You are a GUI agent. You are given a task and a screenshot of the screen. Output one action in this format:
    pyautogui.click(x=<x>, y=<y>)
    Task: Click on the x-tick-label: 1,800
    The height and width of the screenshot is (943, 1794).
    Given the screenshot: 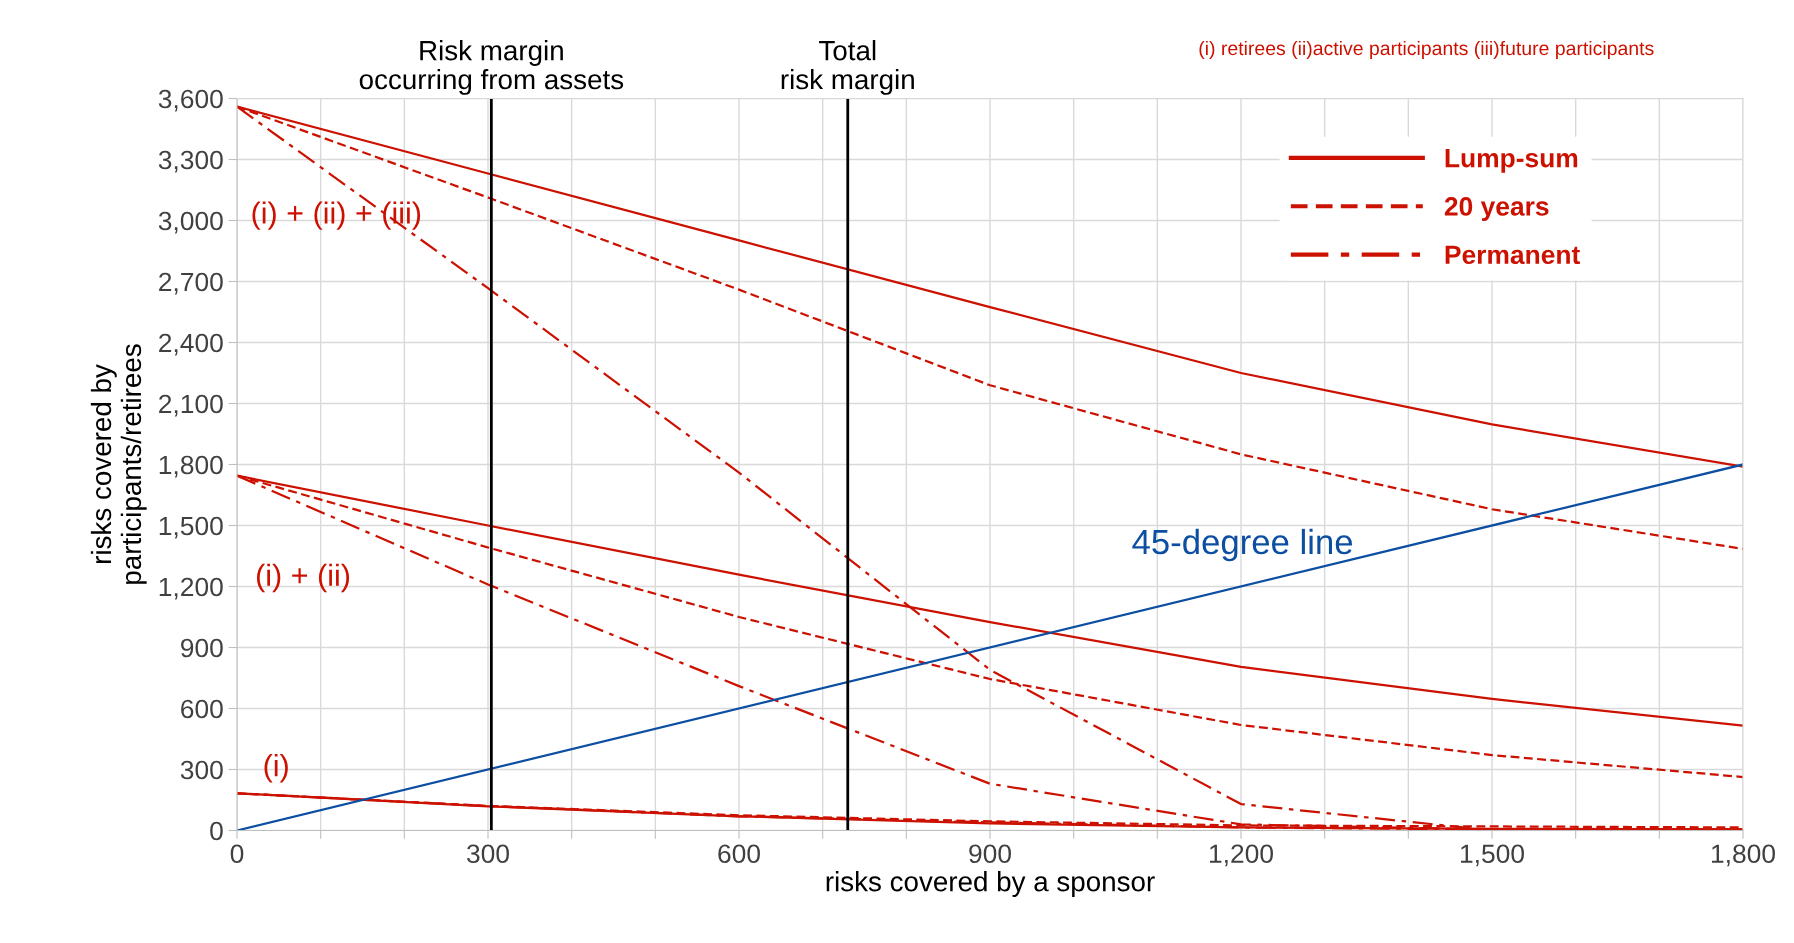 What is the action you would take?
    pyautogui.click(x=1743, y=855)
    